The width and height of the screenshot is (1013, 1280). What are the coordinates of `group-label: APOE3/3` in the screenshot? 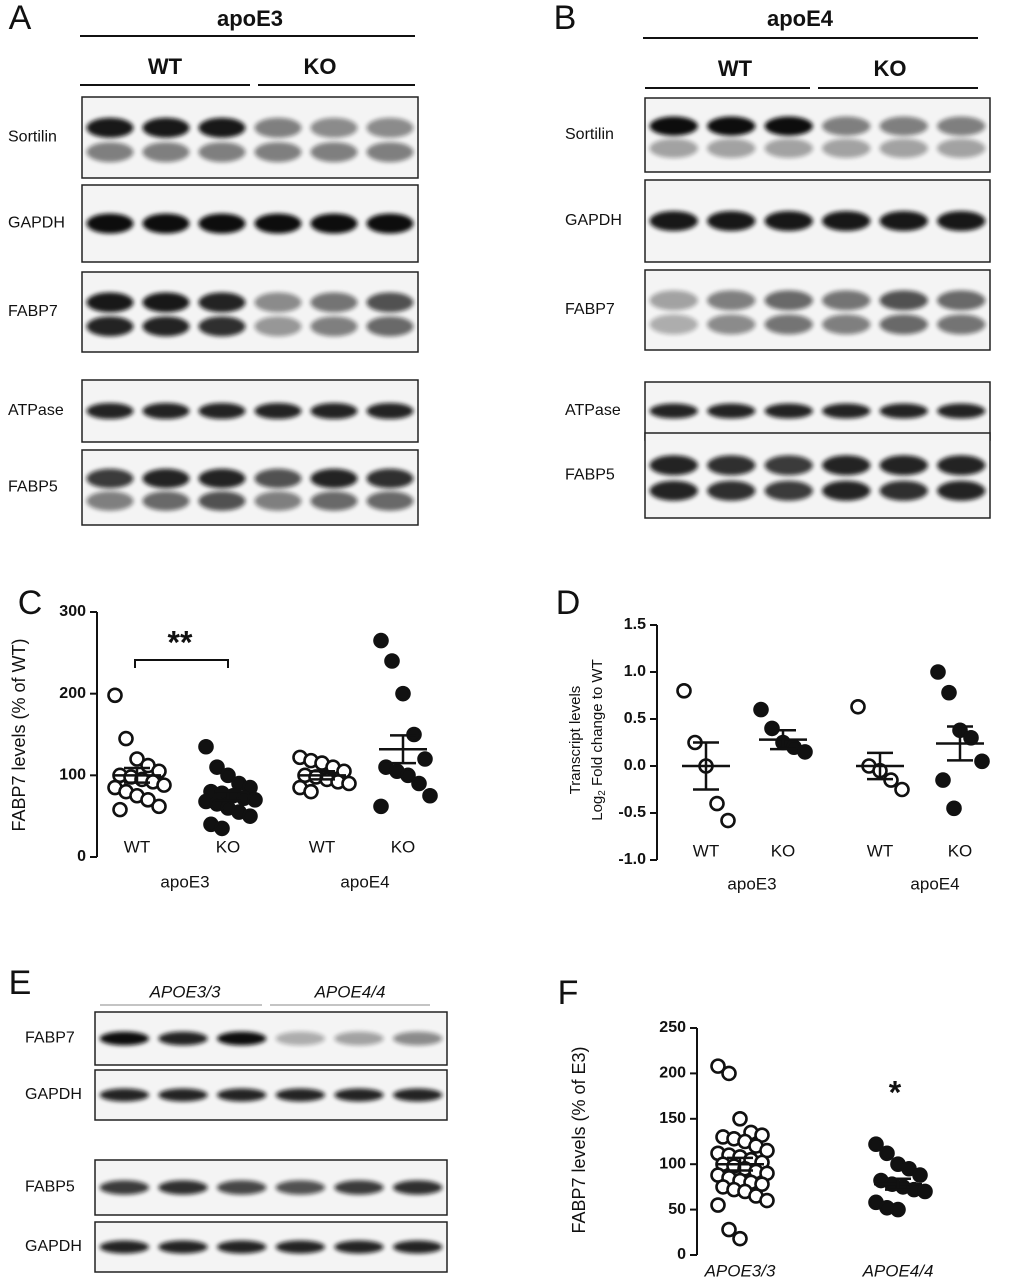 It's located at (185, 991).